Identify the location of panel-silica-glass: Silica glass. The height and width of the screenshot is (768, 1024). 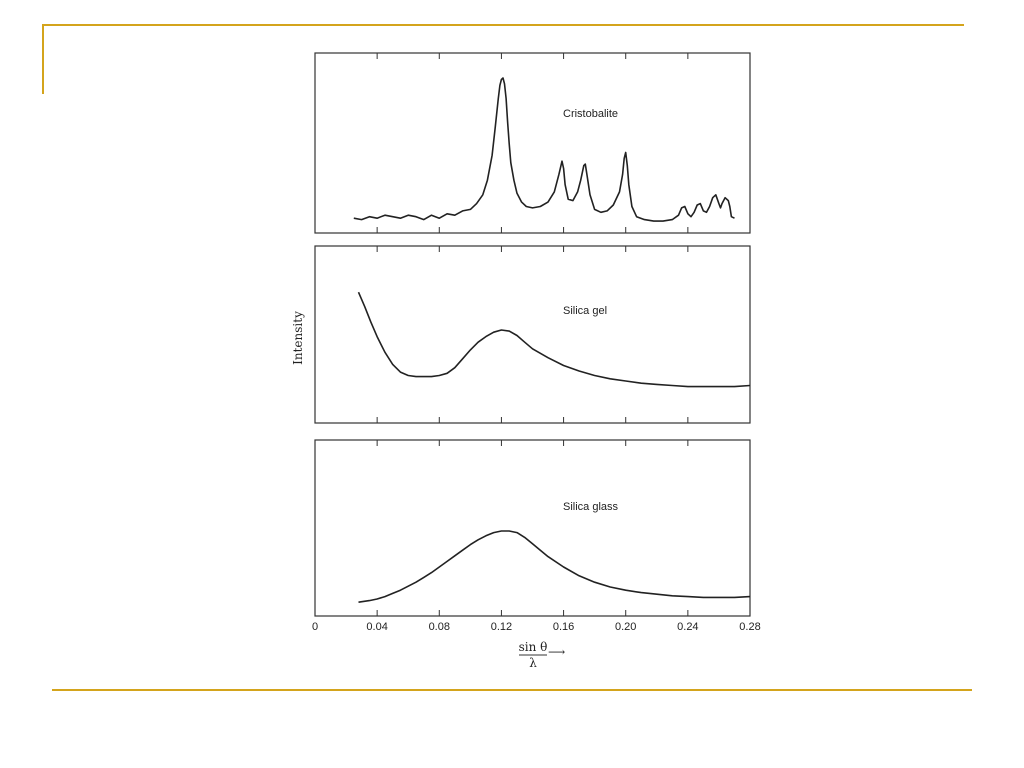
(532, 528).